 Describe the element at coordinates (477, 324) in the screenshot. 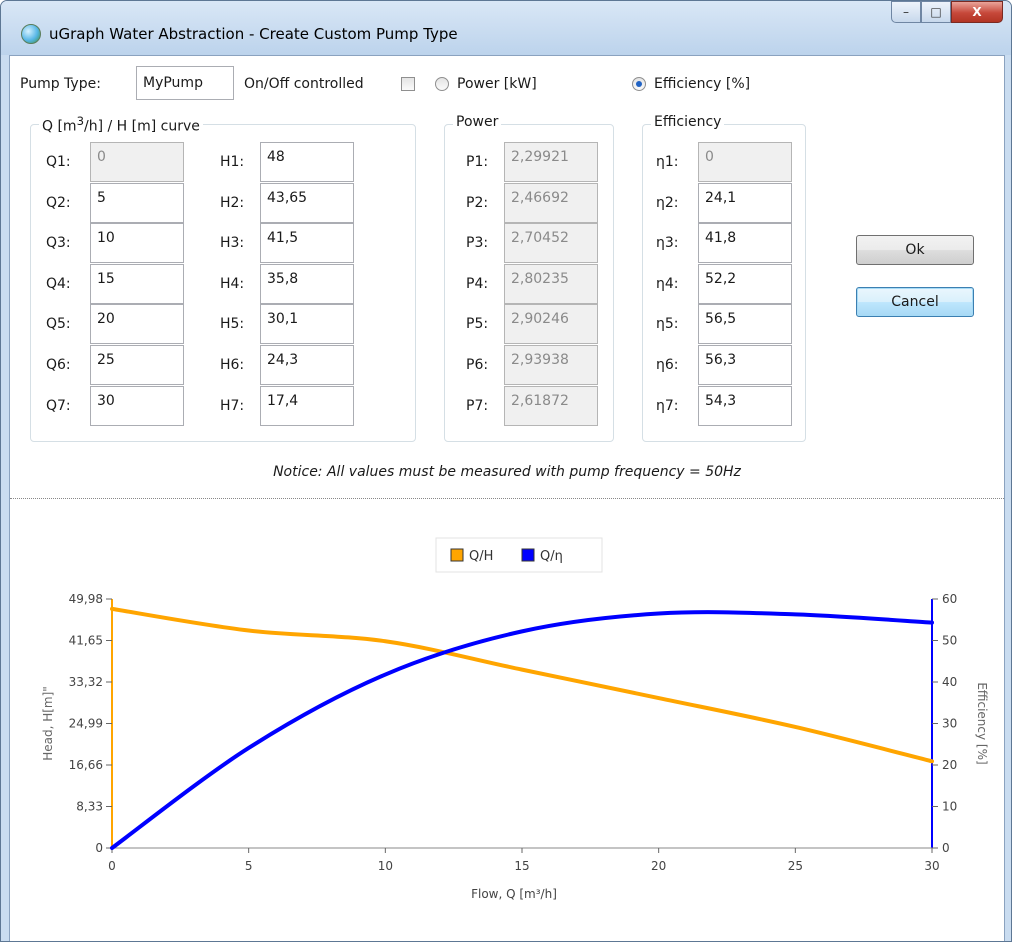

I see `p-label-5: P5:` at that location.